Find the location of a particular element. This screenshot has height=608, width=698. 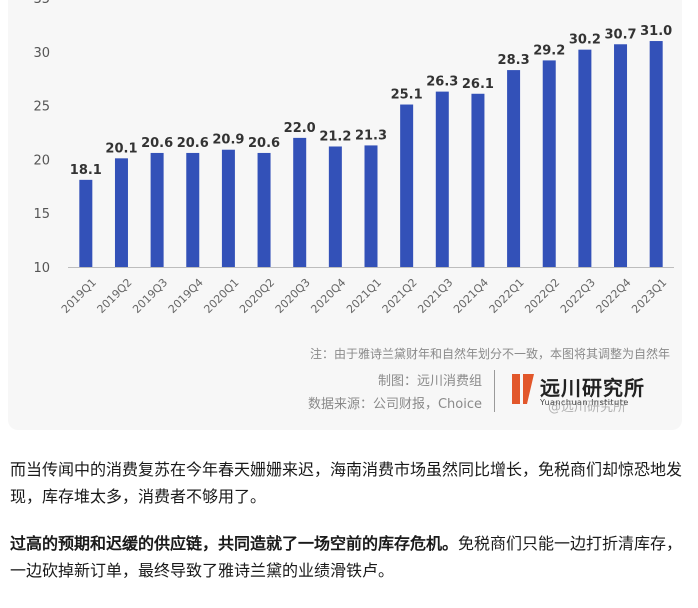

article-paragraph-2-bold: 过高的预期和迟缓的供应链，共同造就了一场空前的库存危机。 is located at coordinates (234, 543).